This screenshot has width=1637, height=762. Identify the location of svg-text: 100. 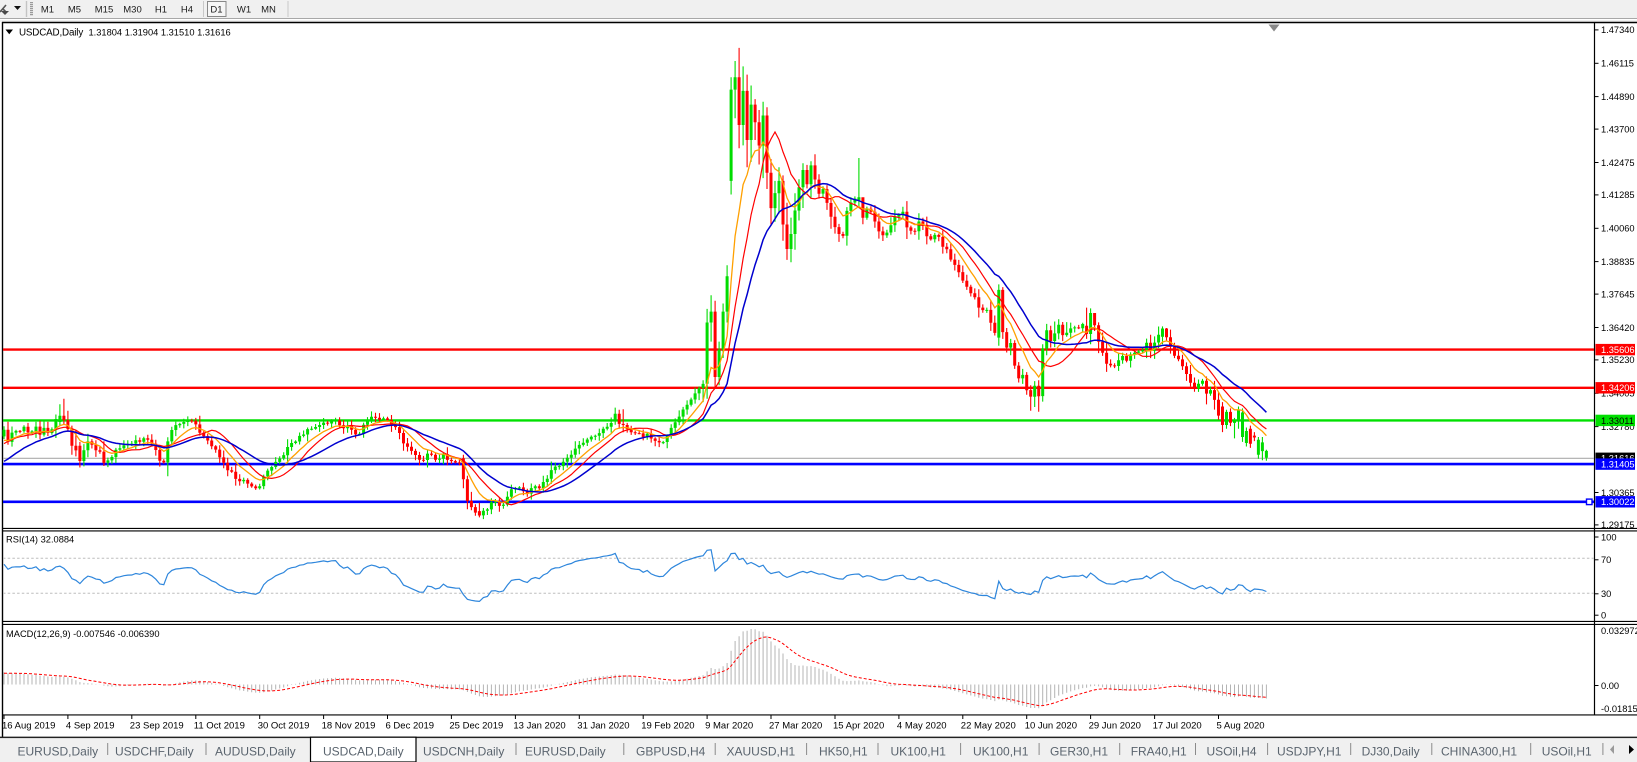
(1609, 537).